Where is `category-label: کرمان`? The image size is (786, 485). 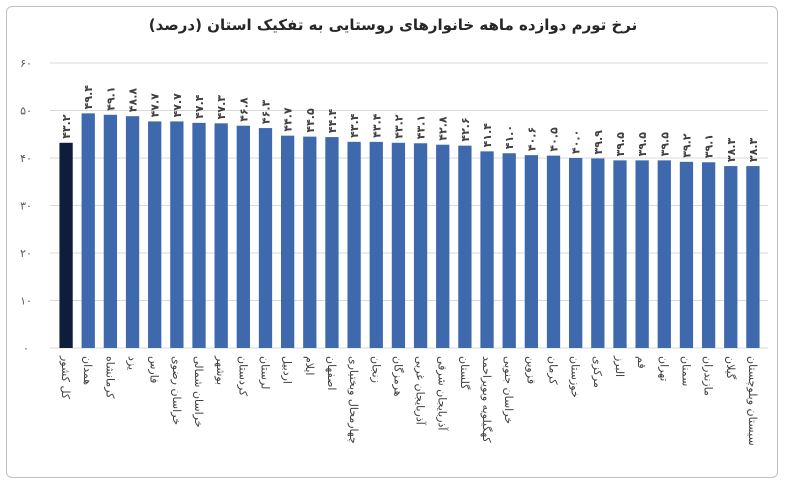
category-label: کرمان is located at coordinates (553, 370).